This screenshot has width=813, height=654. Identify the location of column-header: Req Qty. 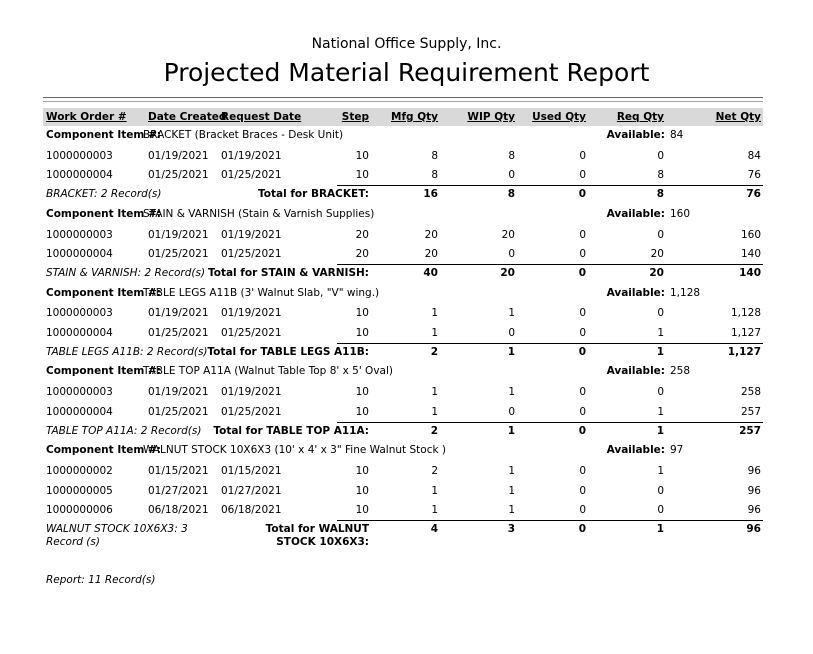
(640, 117).